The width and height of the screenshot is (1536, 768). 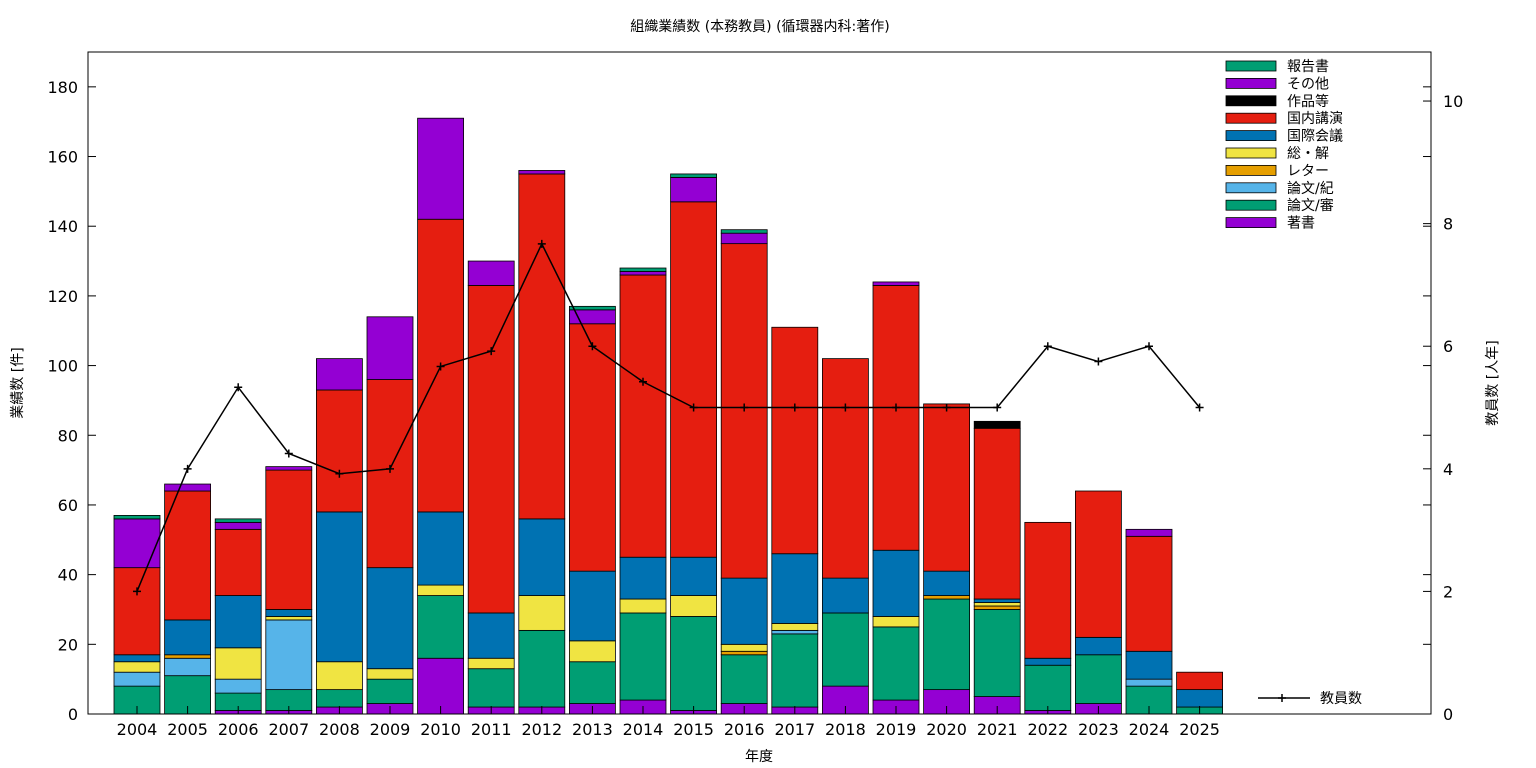 What do you see at coordinates (1493, 382) in the screenshot?
I see `y2-axis-label: 教員数 [人年]` at bounding box center [1493, 382].